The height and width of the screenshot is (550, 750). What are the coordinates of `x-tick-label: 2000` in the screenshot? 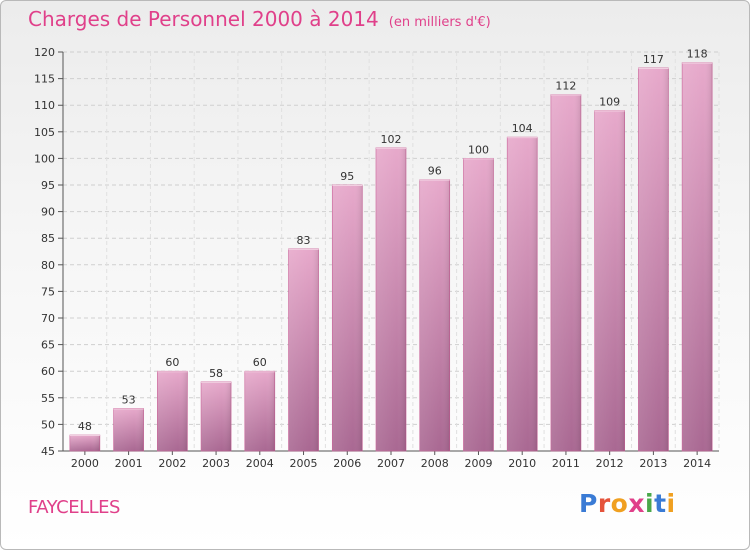 It's located at (85, 463).